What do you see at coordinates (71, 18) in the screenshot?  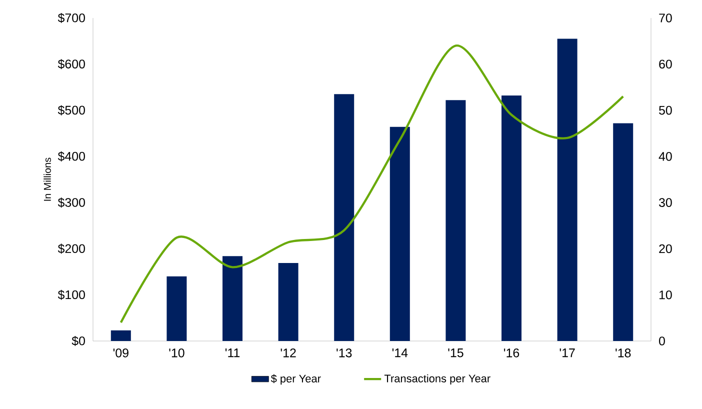 I see `y-tick-label: $700` at bounding box center [71, 18].